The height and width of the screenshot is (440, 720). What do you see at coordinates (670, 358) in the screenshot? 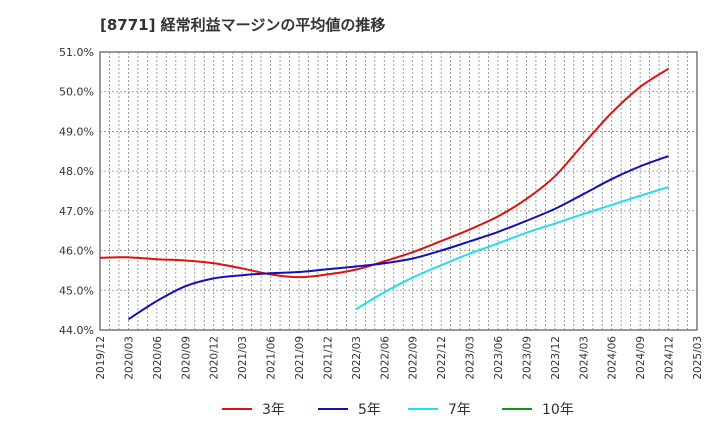
I see `x-tick-label: 2024/12` at bounding box center [670, 358].